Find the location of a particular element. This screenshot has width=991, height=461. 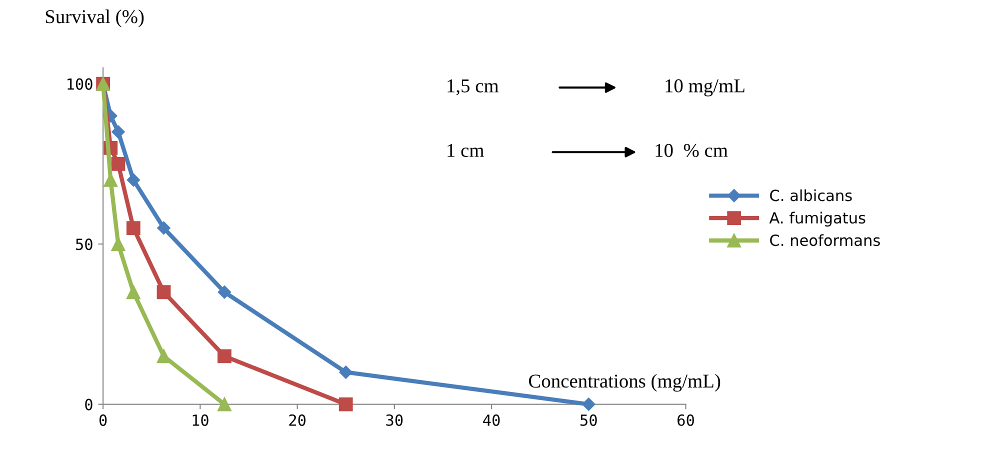

x-axis-title: Concentrations (mg/mL) is located at coordinates (624, 383).